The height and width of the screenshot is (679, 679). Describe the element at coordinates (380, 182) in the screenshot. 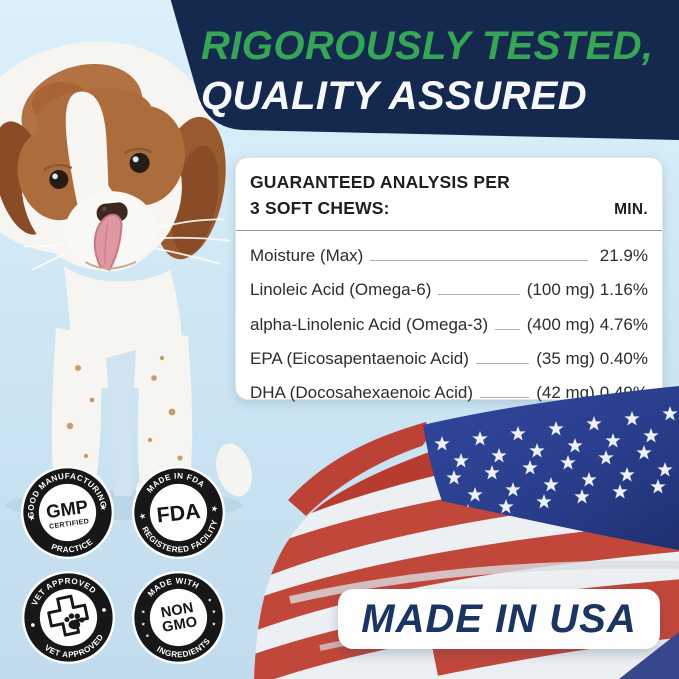

I see `card-title-line1: GUARANTEED ANALYSIS PER` at that location.